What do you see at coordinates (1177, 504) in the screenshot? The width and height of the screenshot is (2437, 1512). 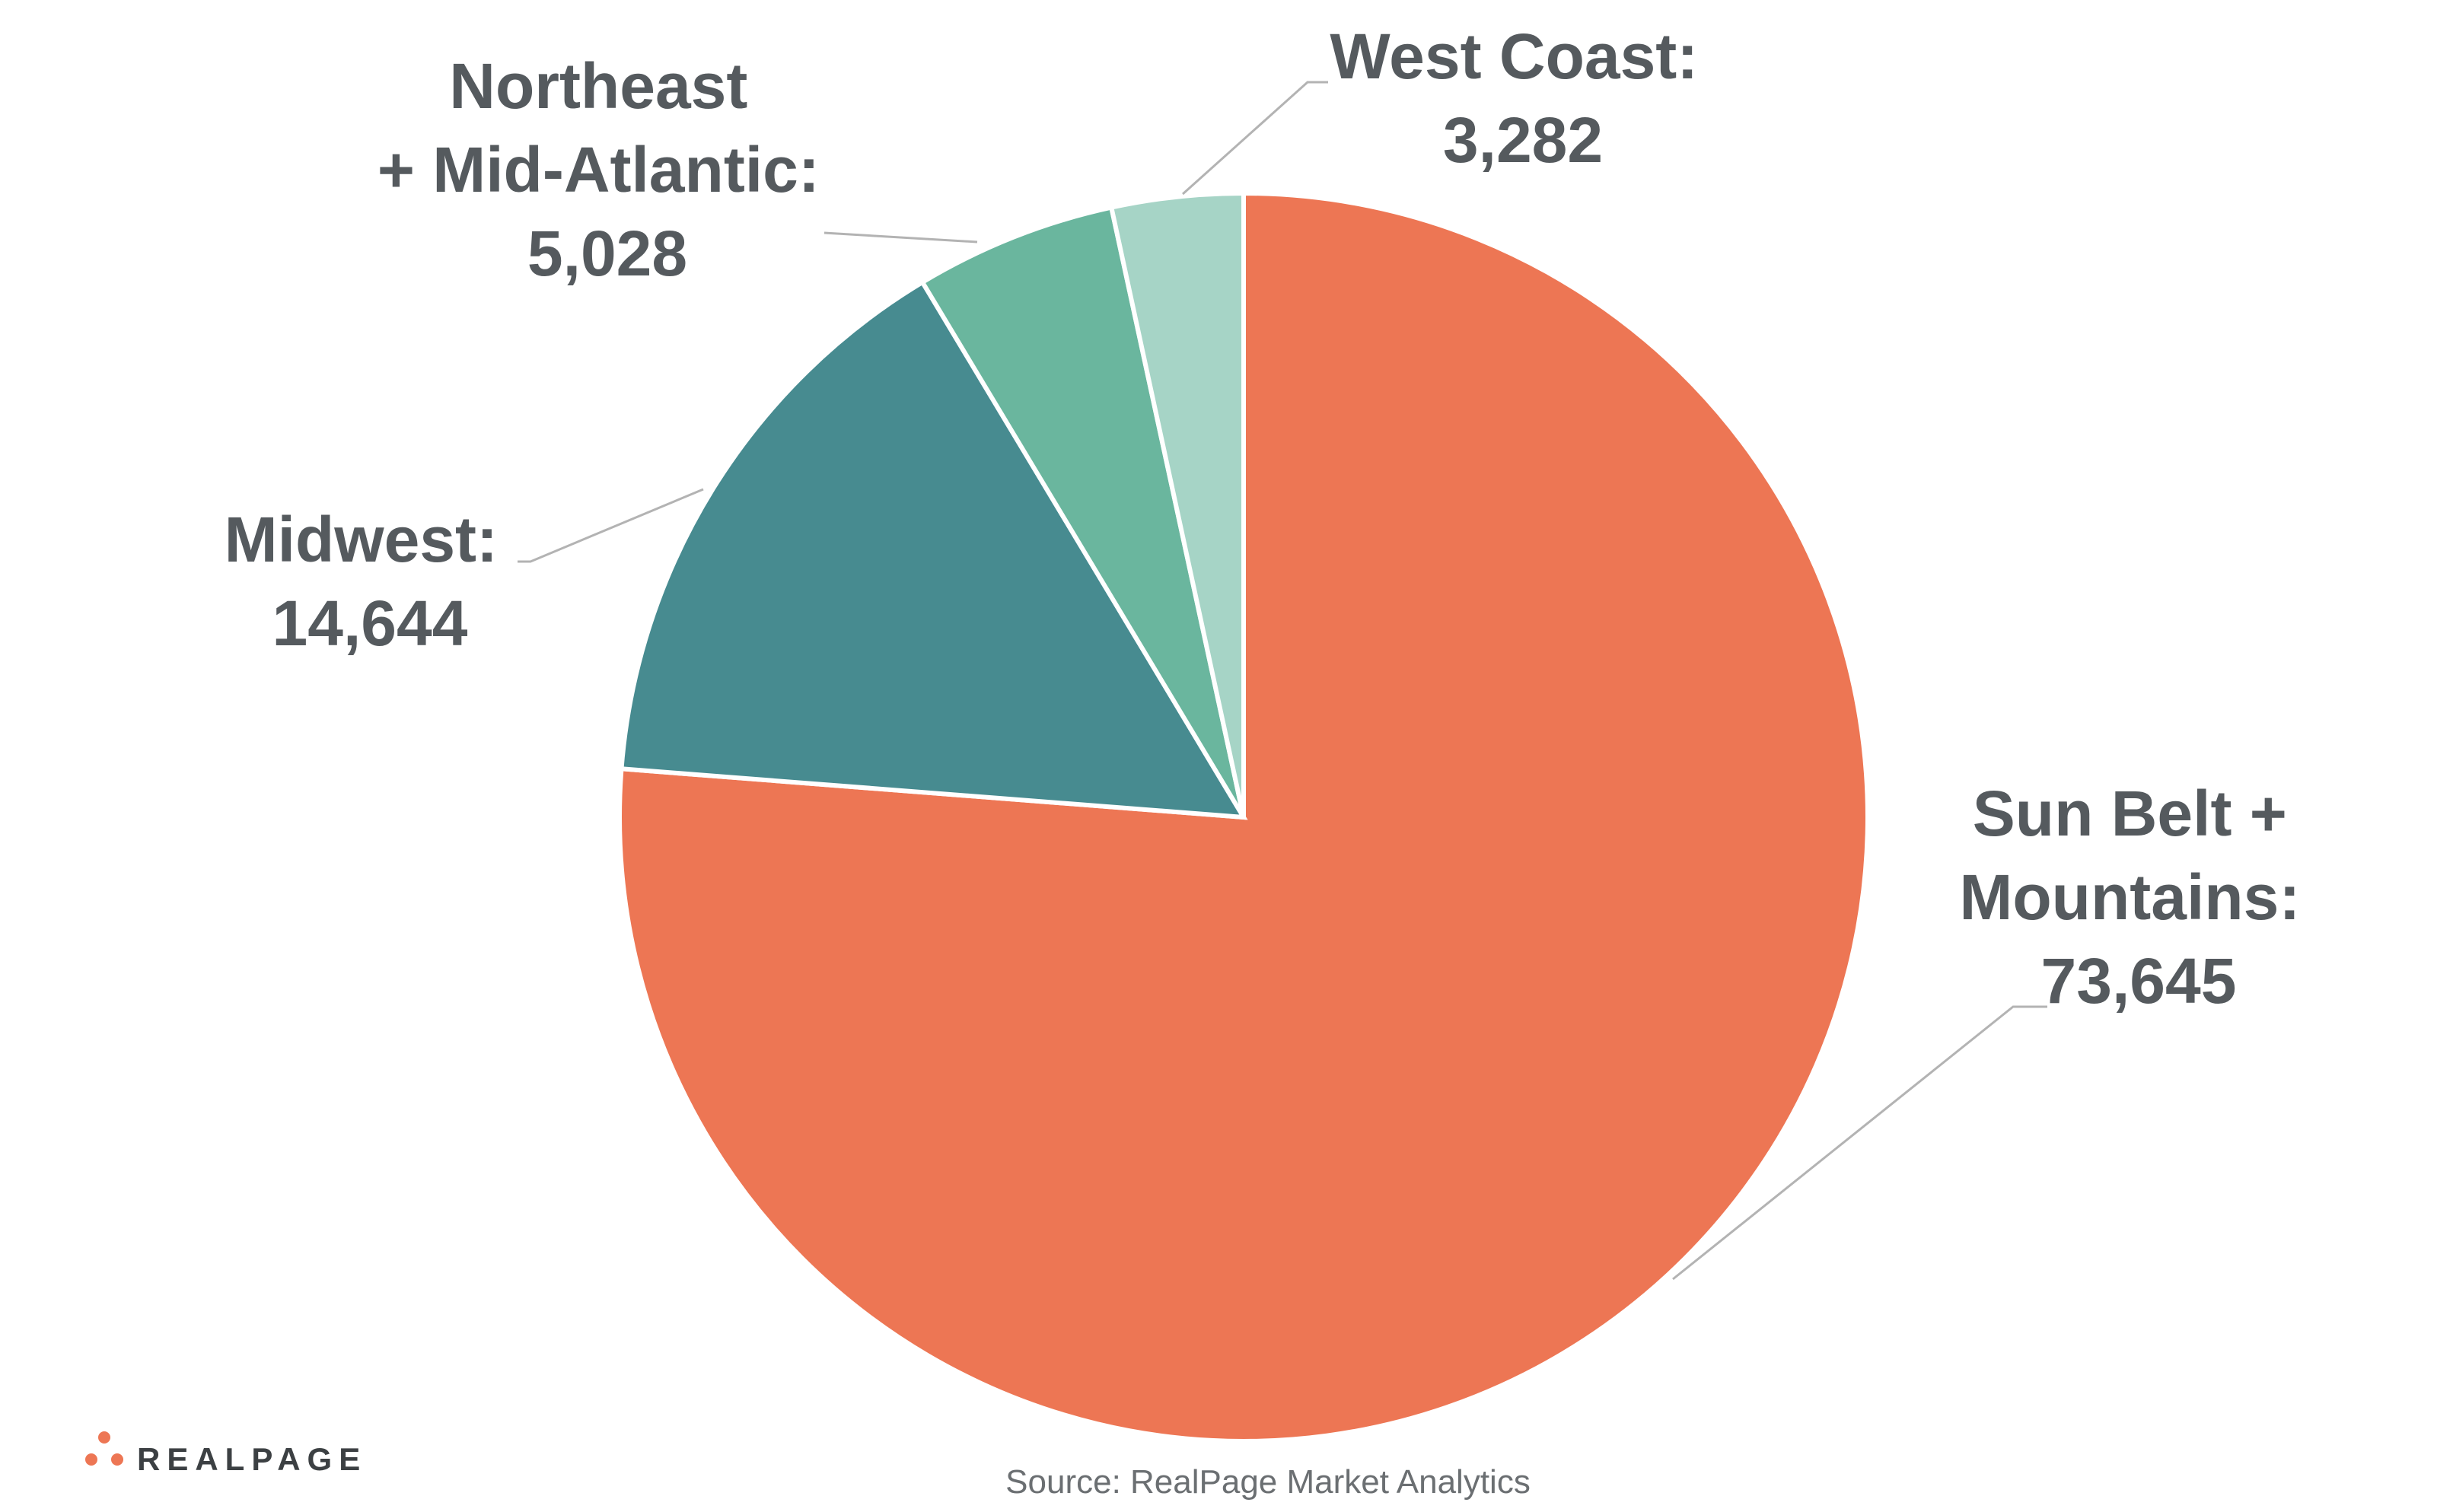 I see `slice-west-coast` at bounding box center [1177, 504].